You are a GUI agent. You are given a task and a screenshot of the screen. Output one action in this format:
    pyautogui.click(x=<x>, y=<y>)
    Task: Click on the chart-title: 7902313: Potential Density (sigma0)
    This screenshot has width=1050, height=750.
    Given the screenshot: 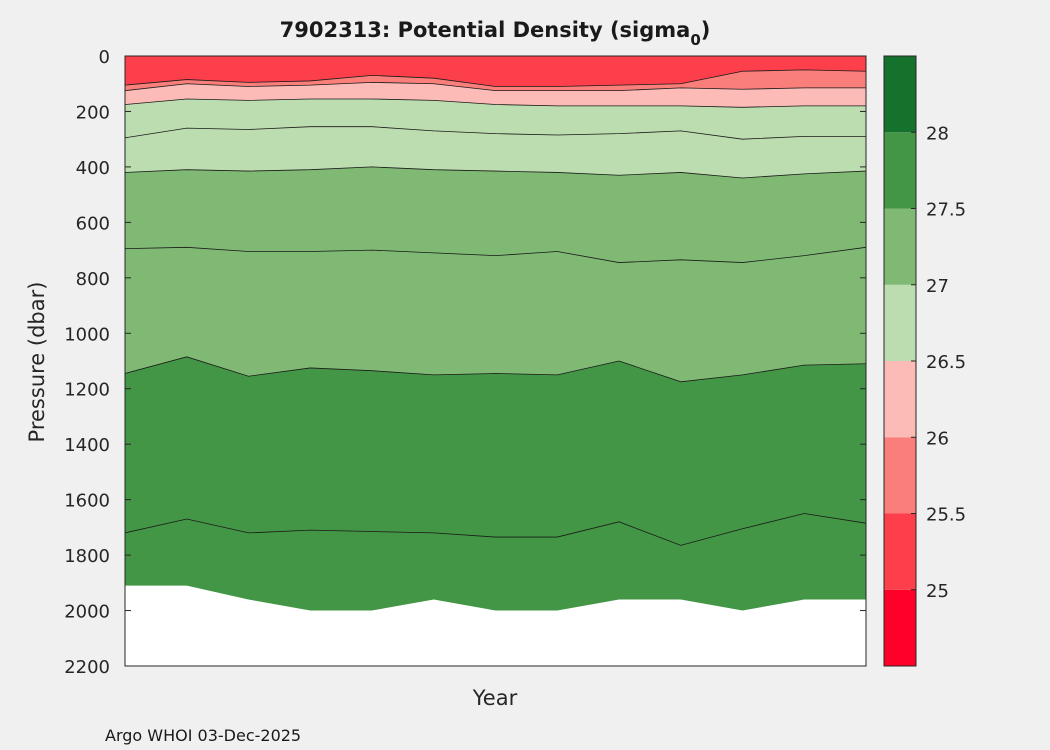 What is the action you would take?
    pyautogui.click(x=495, y=33)
    